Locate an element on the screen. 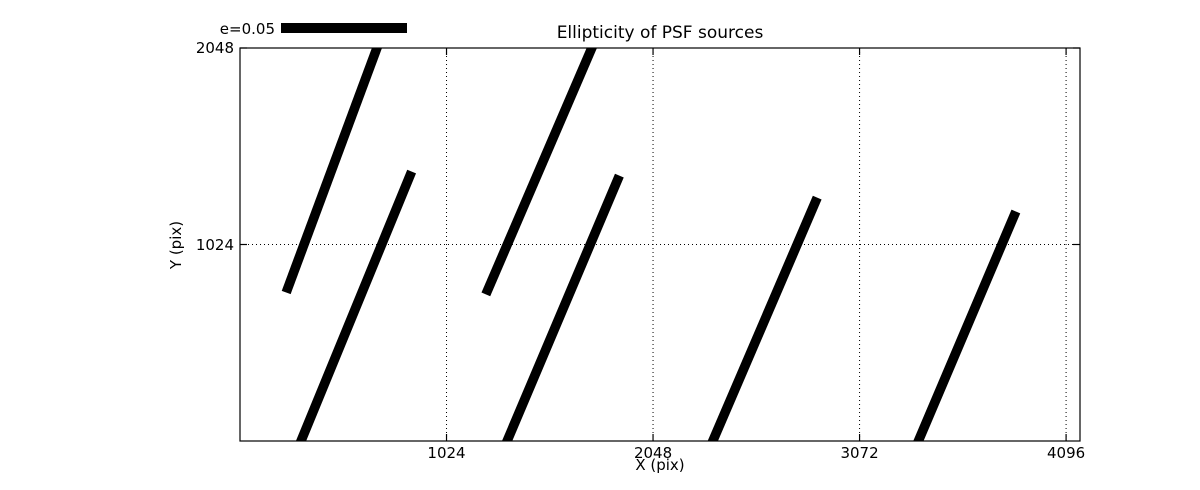 This screenshot has width=1200, height=490. x-tick-label: 2048 is located at coordinates (653, 453).